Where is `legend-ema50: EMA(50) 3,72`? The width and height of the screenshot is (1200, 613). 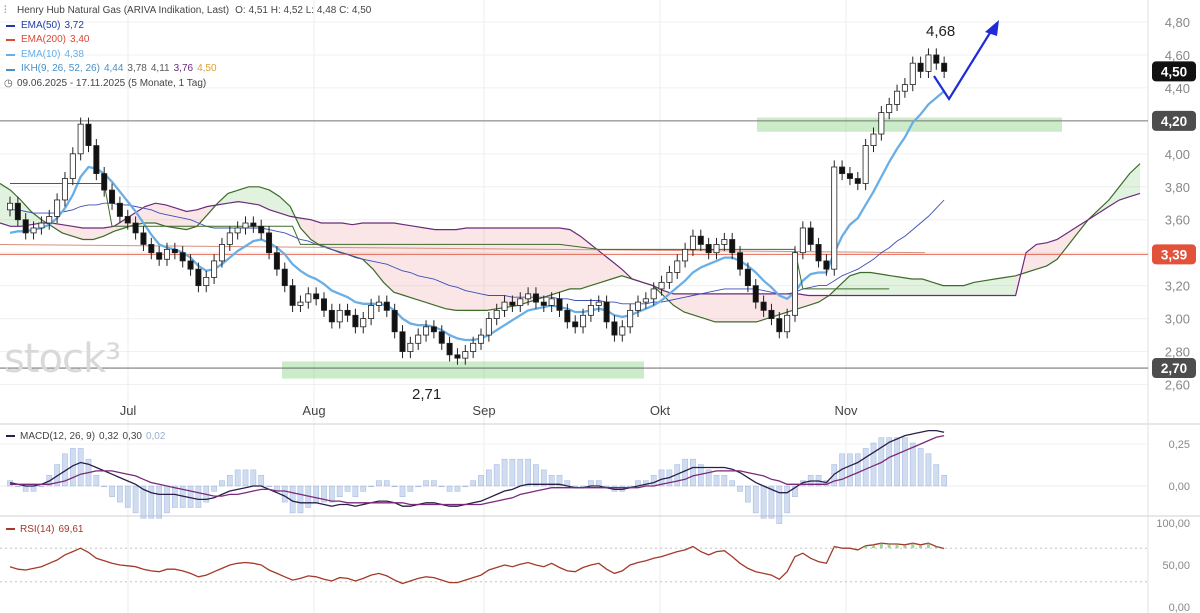
legend-ema50: EMA(50) 3,72 is located at coordinates (187, 26).